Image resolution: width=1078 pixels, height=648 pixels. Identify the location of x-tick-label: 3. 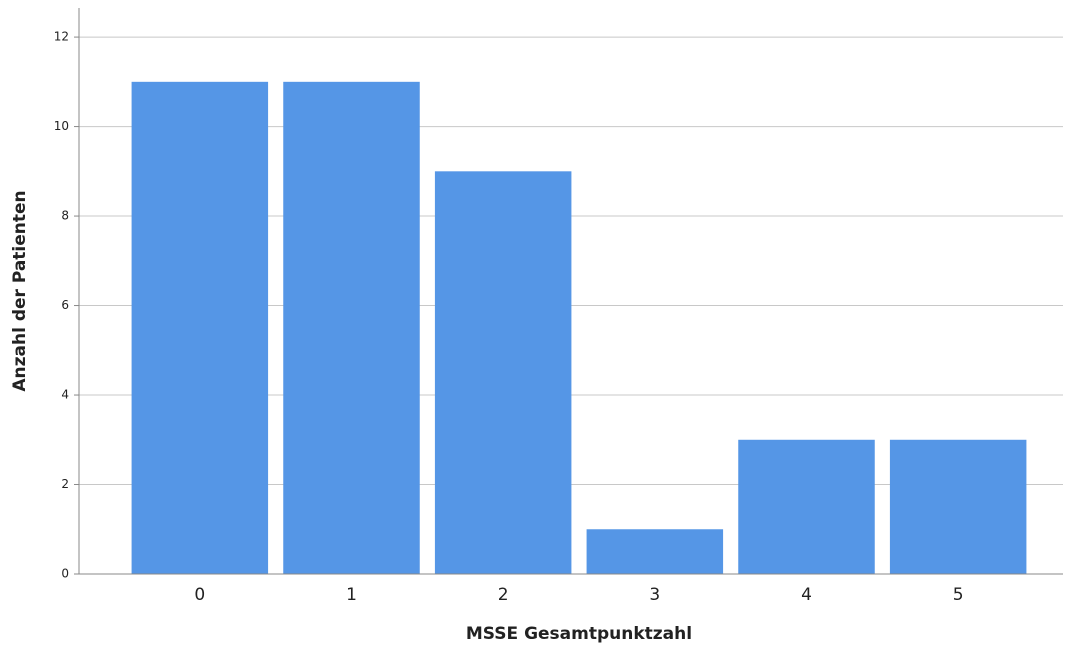
(654, 595).